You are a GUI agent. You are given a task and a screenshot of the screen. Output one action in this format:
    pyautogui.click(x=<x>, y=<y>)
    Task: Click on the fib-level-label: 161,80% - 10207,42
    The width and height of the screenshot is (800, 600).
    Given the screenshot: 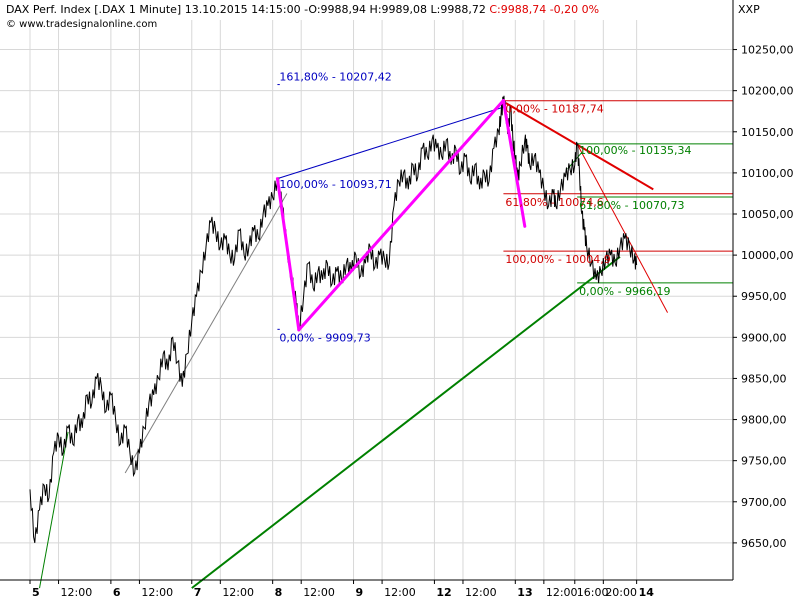 What is the action you would take?
    pyautogui.click(x=335, y=77)
    